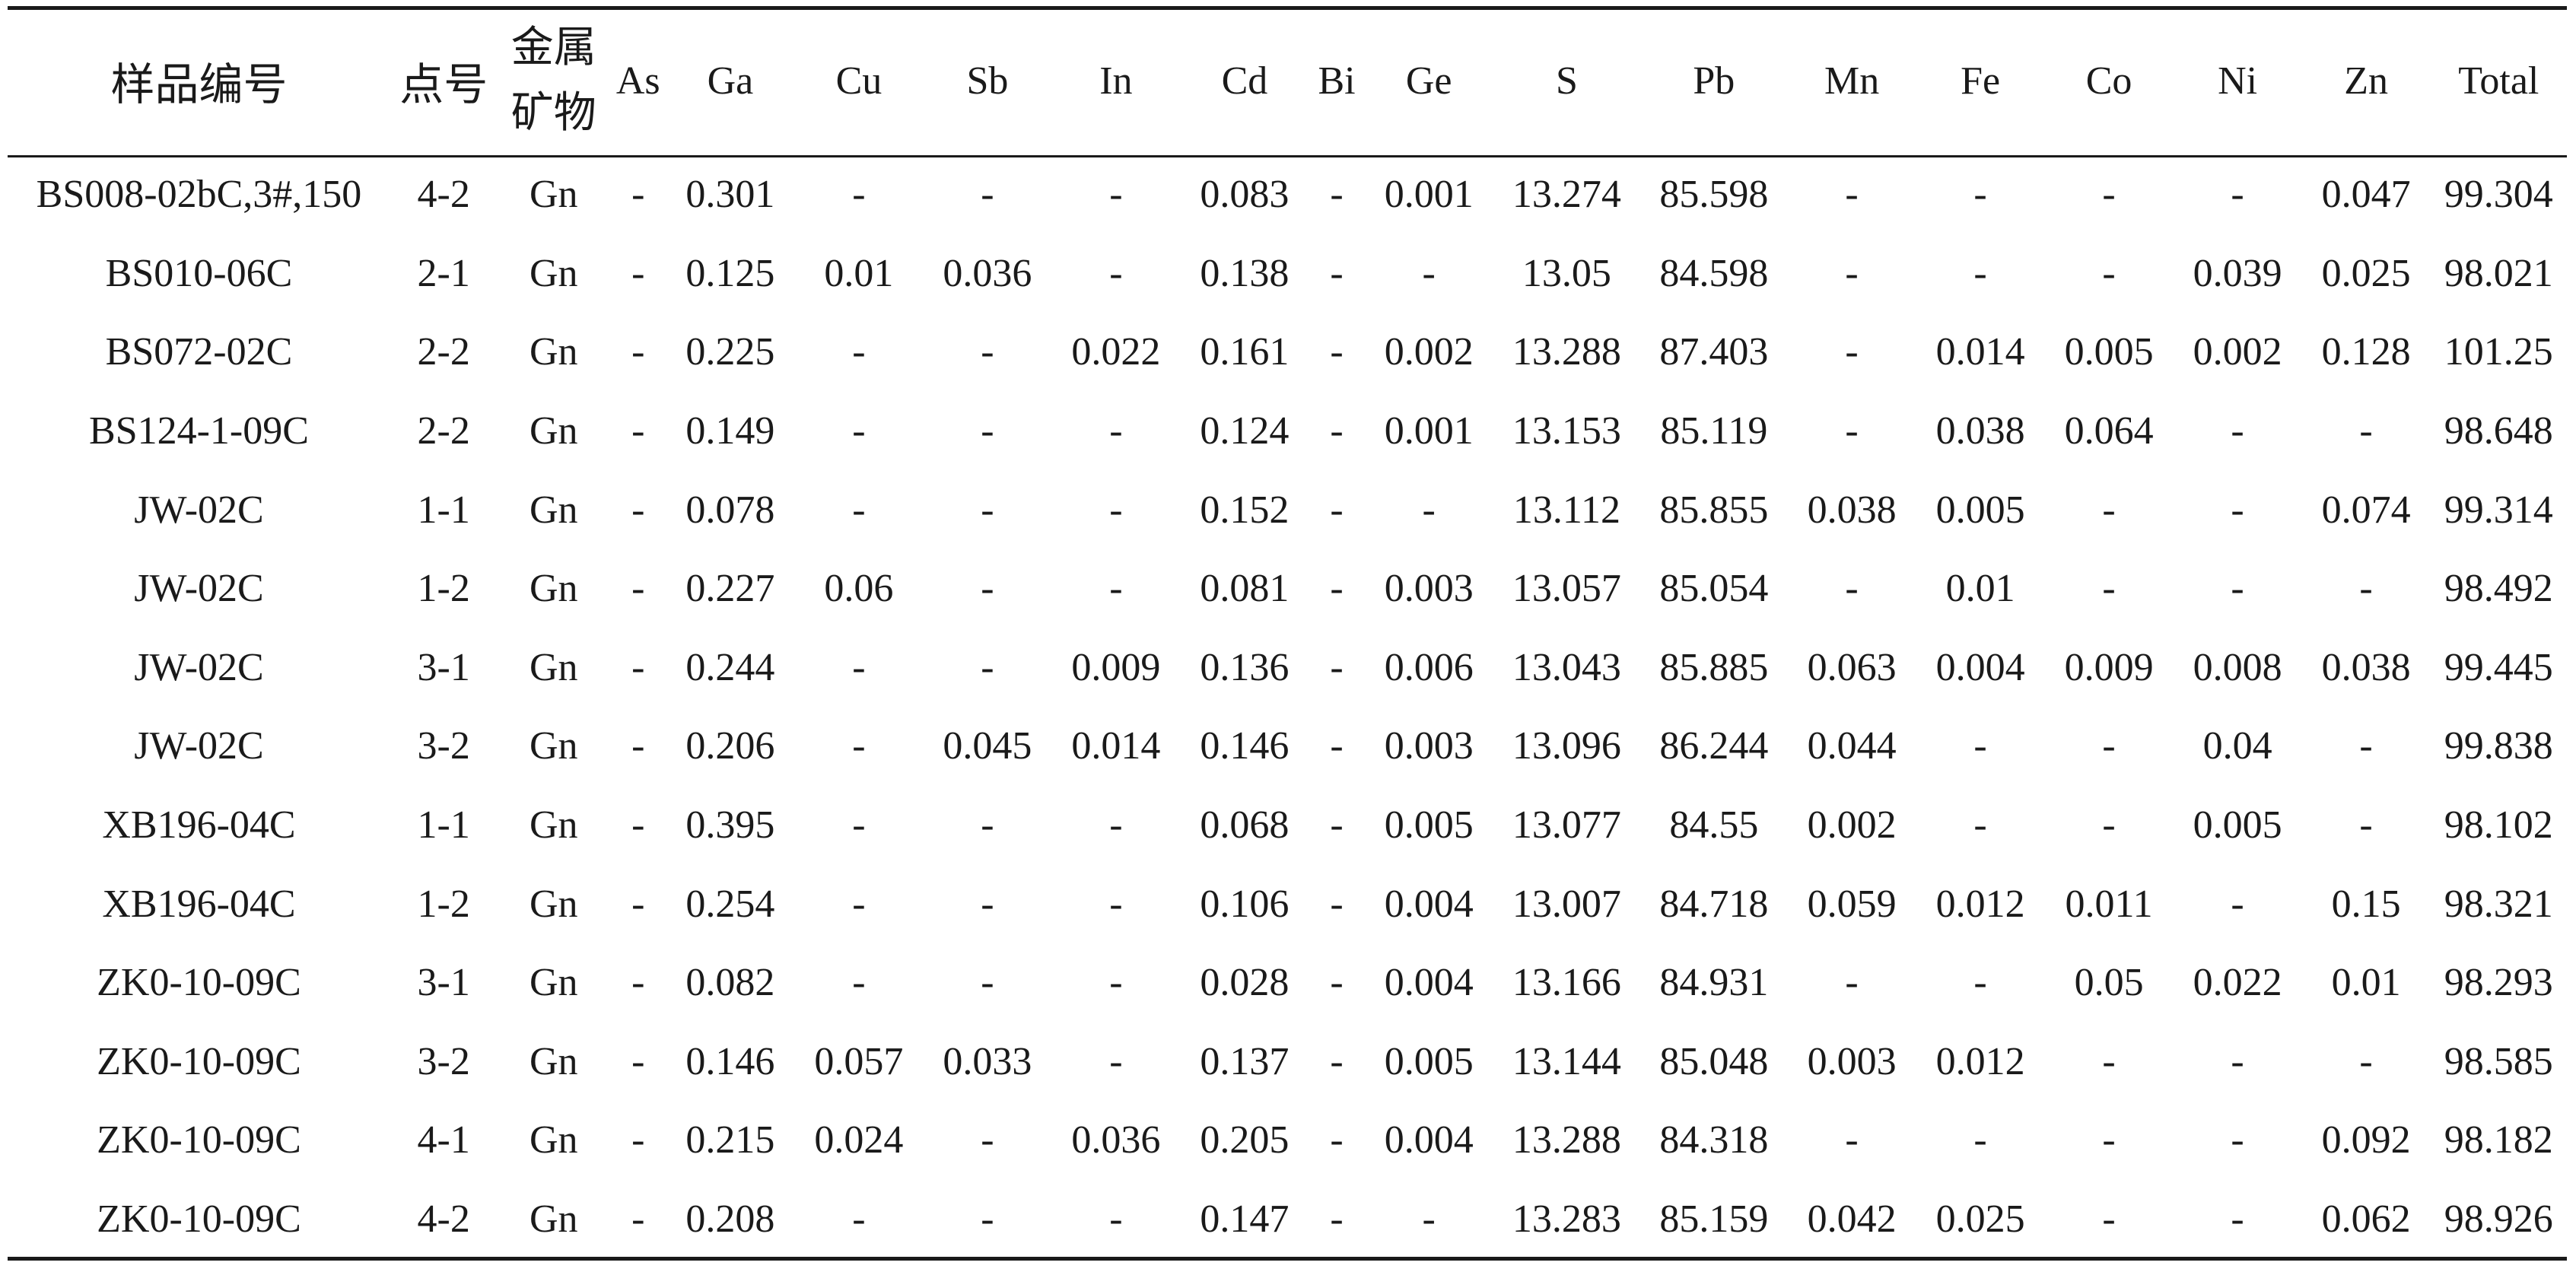 The image size is (2576, 1272). I want to click on table-cell: 98.926, so click(2498, 1219).